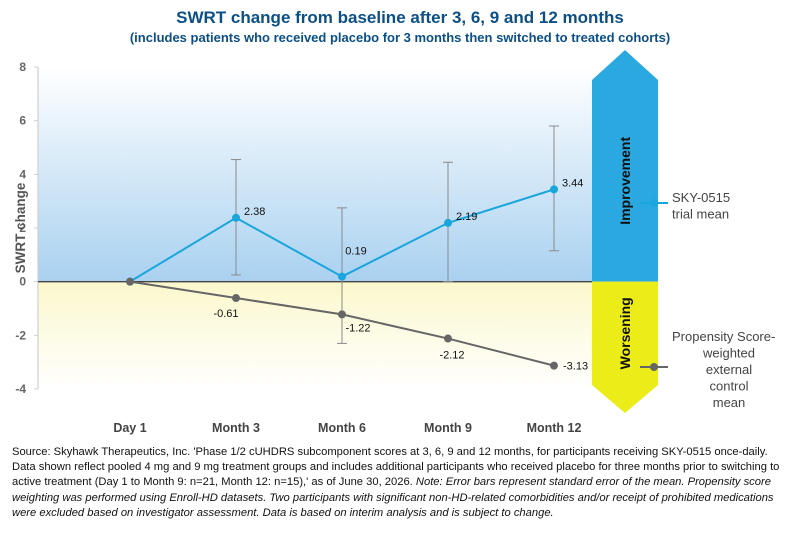  I want to click on y-tick-label: -4, so click(20, 389).